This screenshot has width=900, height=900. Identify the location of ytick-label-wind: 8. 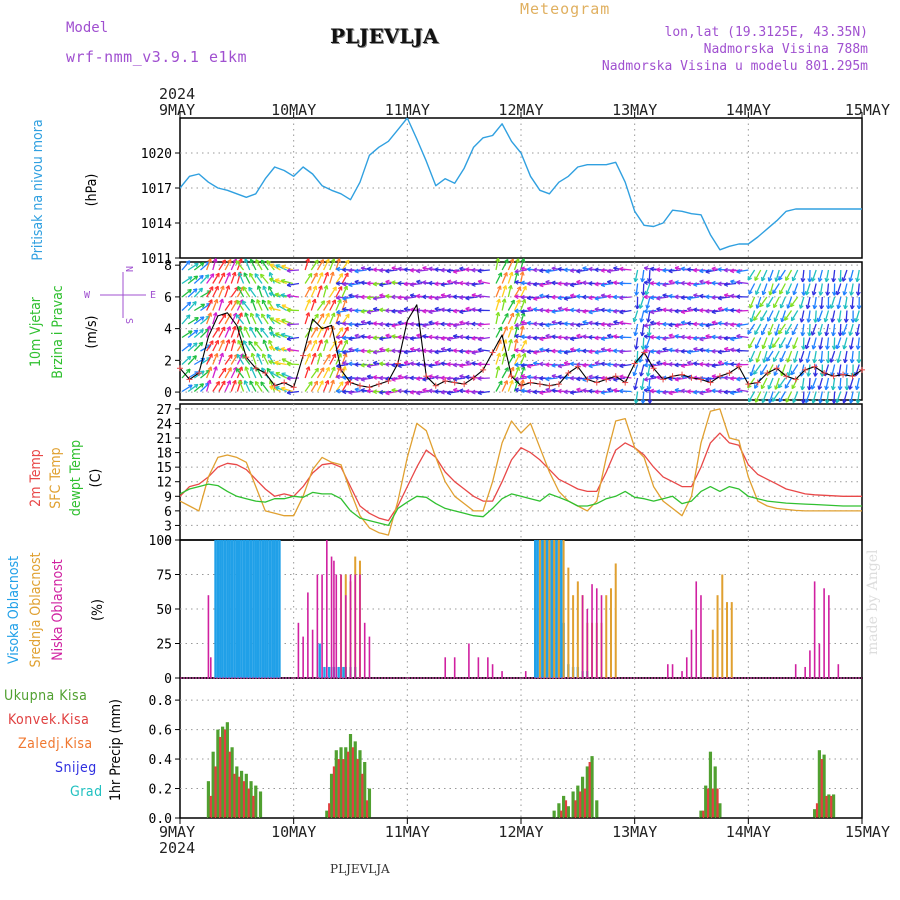
(168, 266).